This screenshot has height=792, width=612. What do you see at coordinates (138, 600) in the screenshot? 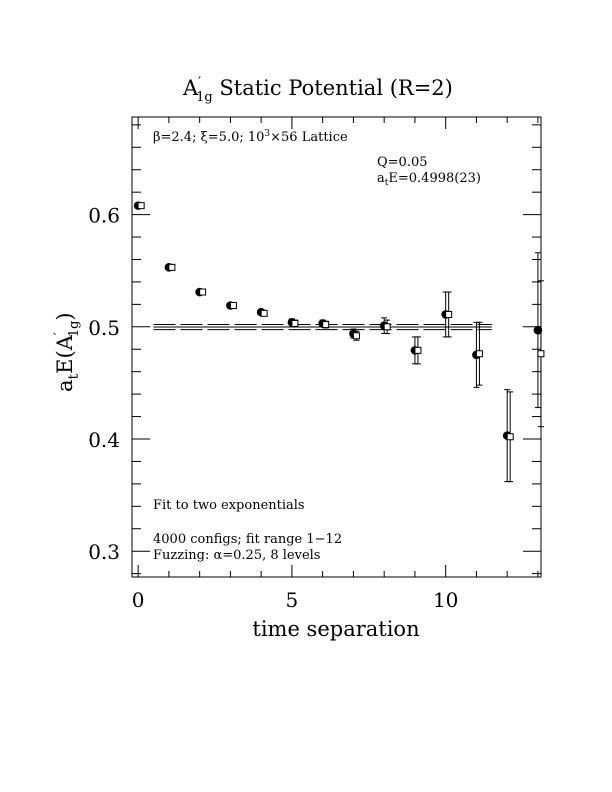
I see `x-tick-label: 0` at bounding box center [138, 600].